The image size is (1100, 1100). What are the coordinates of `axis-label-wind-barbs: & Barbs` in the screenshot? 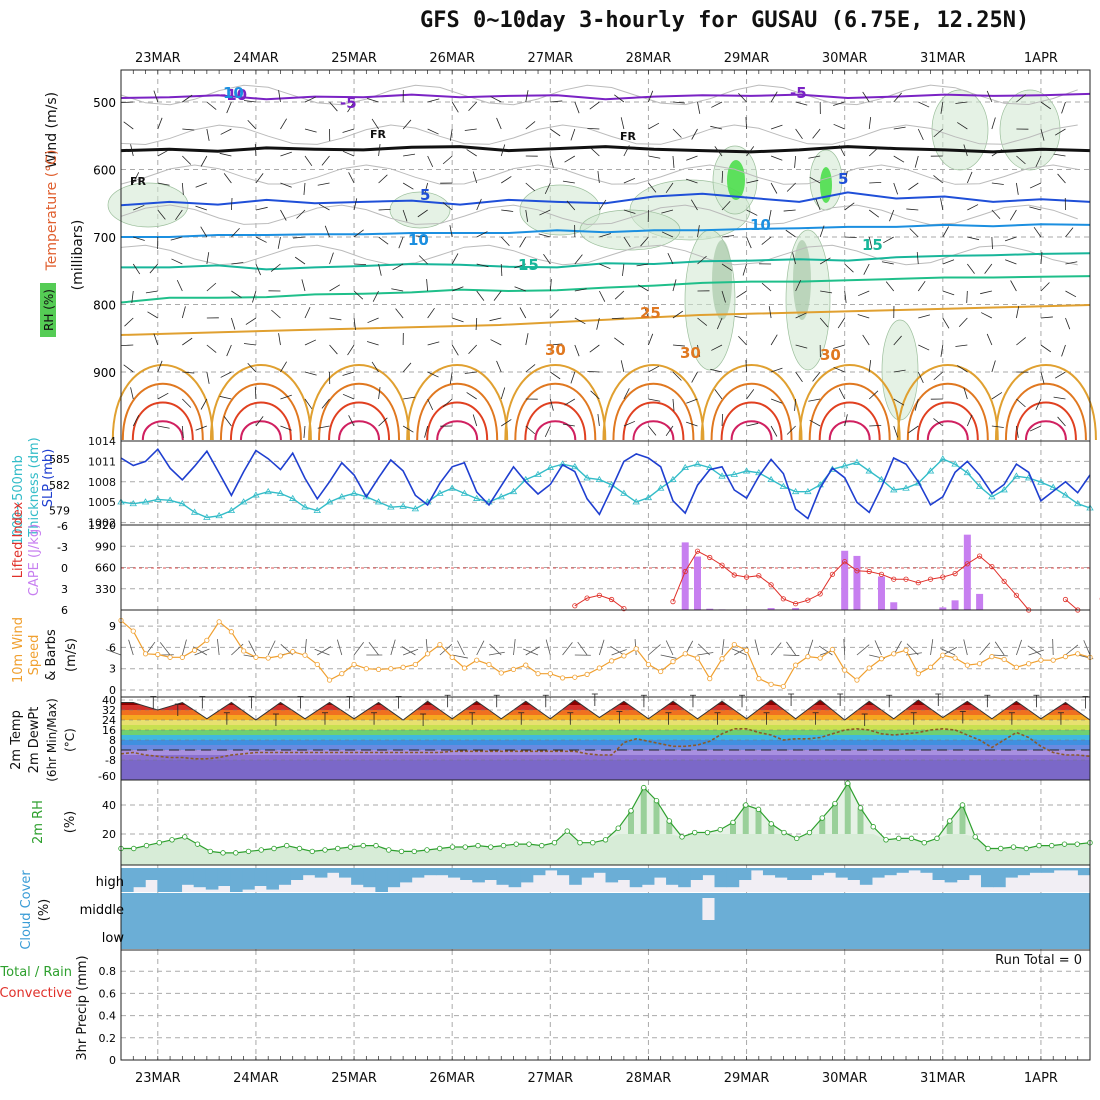 It's located at (51, 655).